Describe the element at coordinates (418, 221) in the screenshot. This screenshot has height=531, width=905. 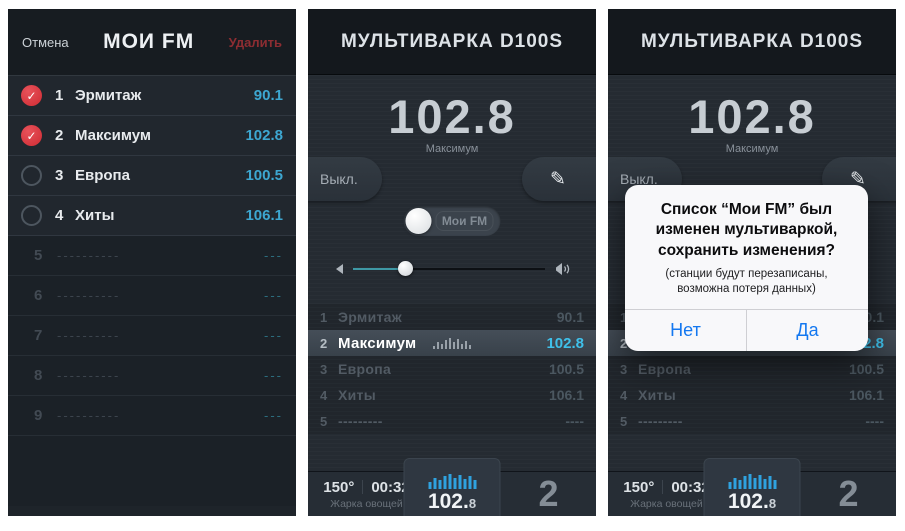
I see `toggle-knob` at that location.